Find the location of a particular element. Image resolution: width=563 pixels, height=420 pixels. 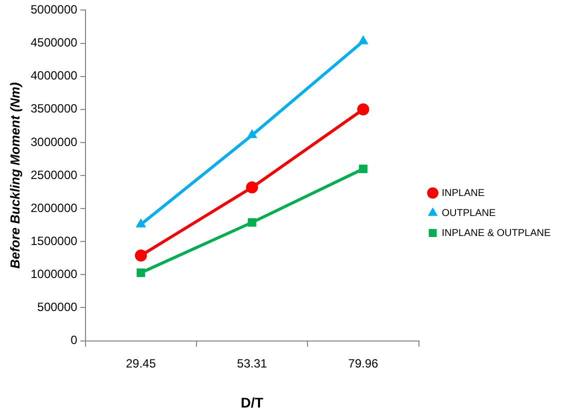

y-tick-label: 2500000 is located at coordinates (54, 175).